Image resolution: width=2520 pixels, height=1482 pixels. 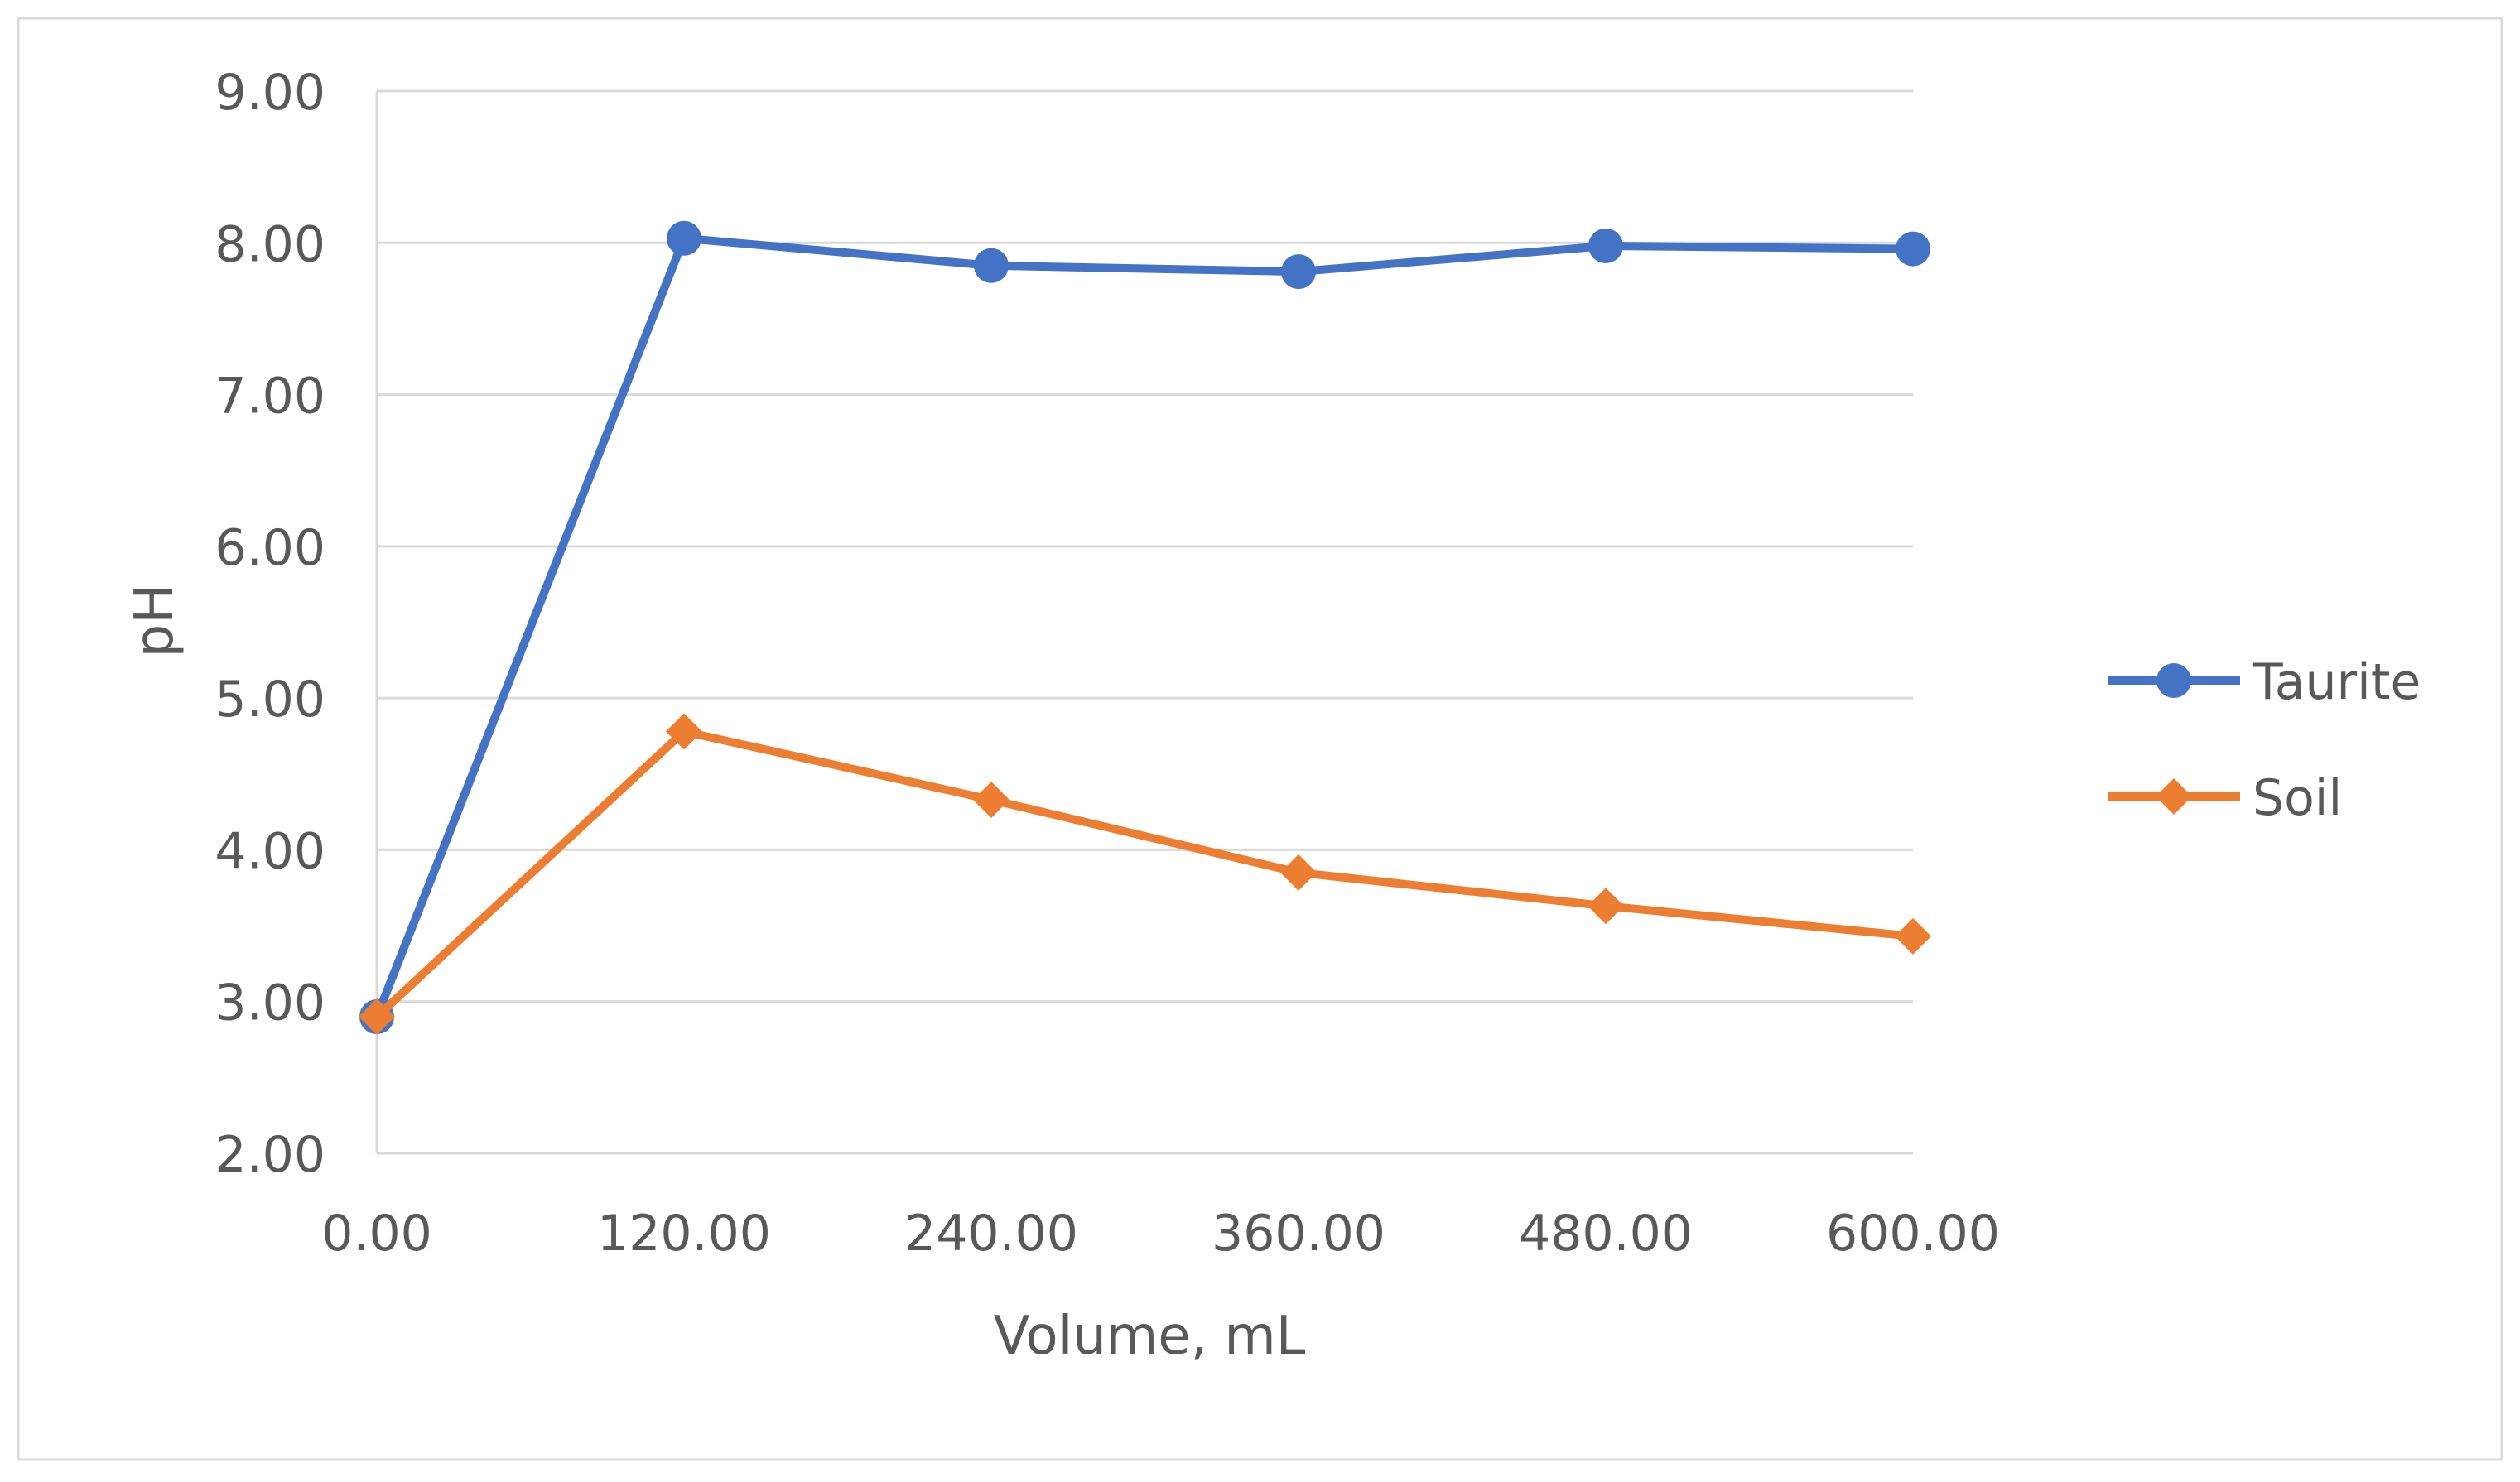 What do you see at coordinates (376, 1234) in the screenshot?
I see `x-tick-label: 0.00` at bounding box center [376, 1234].